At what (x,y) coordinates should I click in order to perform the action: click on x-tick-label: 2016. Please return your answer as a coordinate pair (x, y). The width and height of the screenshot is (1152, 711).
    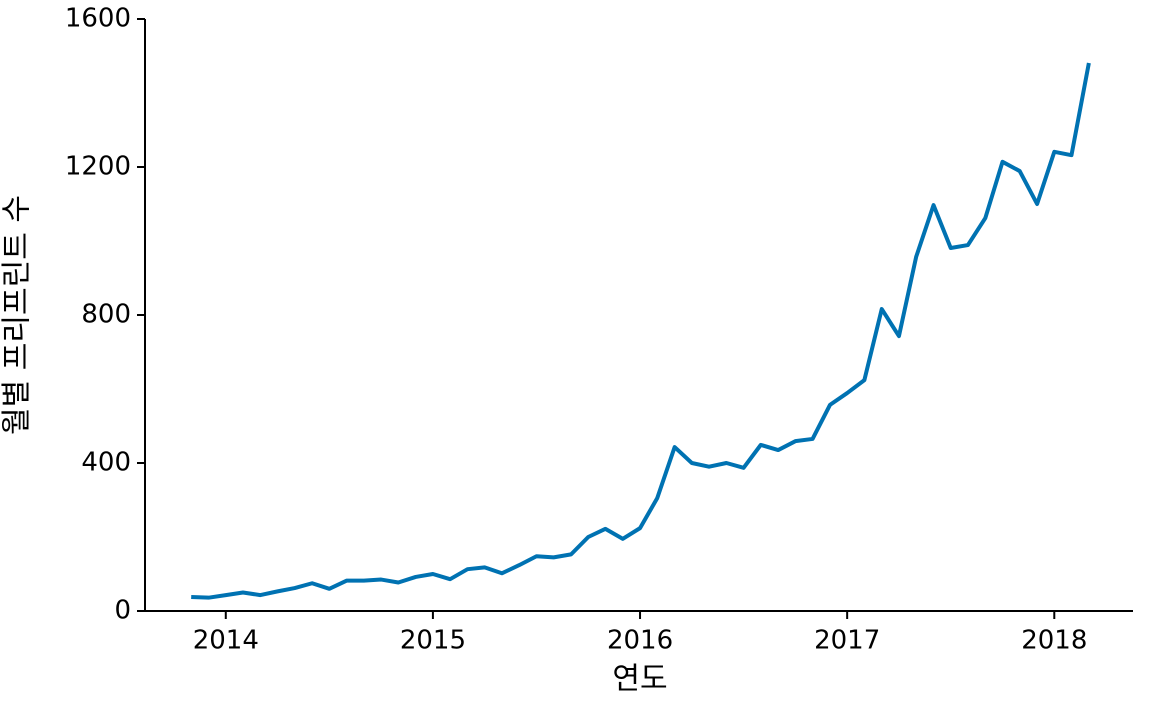
    Looking at the image, I should click on (640, 641).